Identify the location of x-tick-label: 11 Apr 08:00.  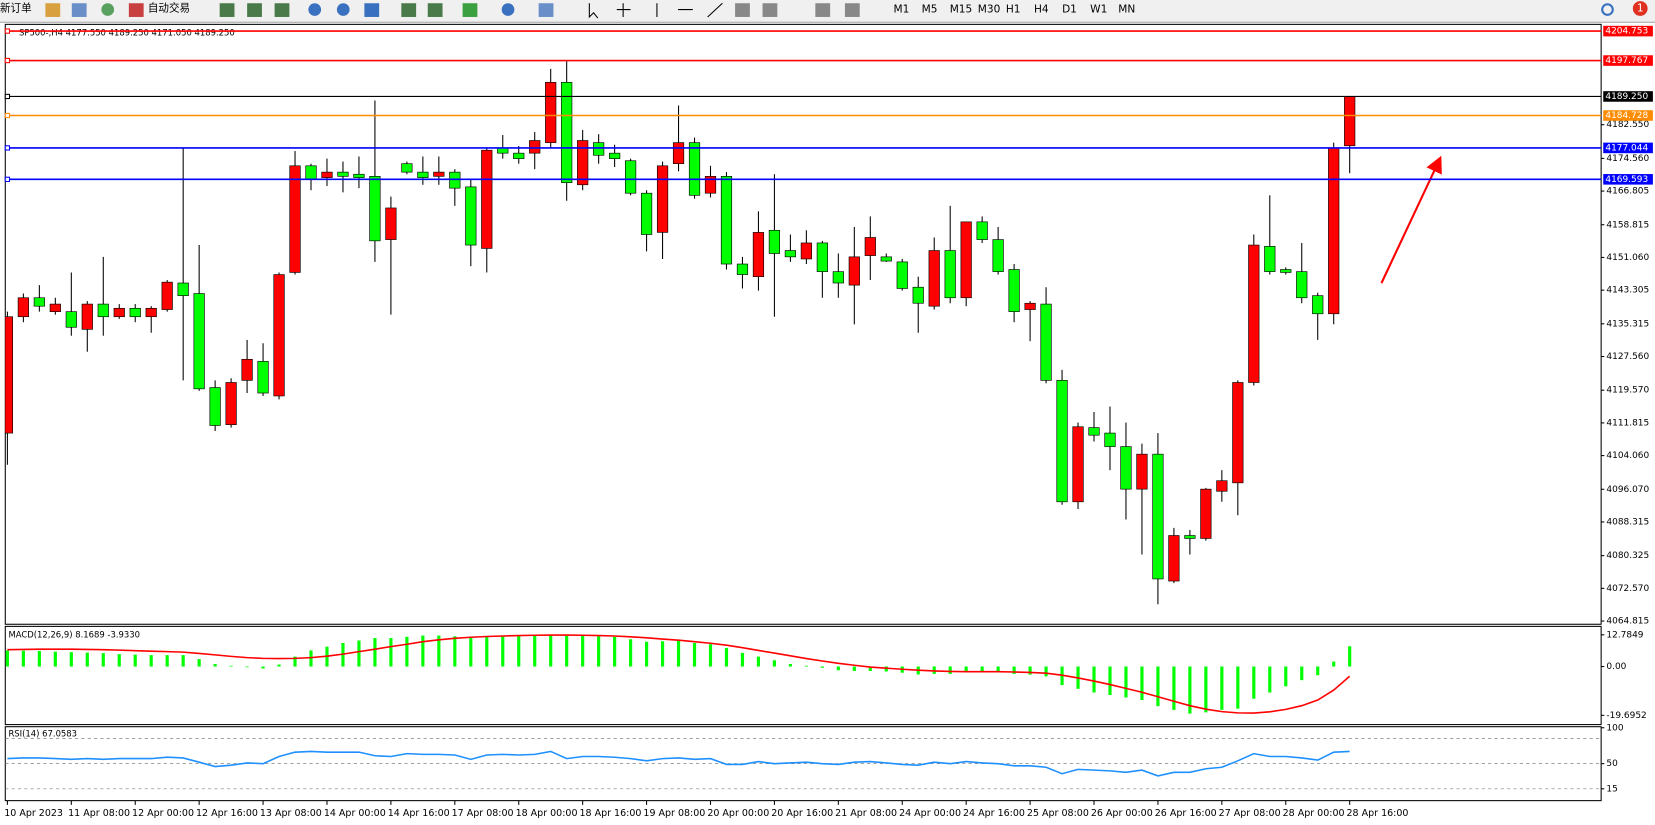
(99, 813).